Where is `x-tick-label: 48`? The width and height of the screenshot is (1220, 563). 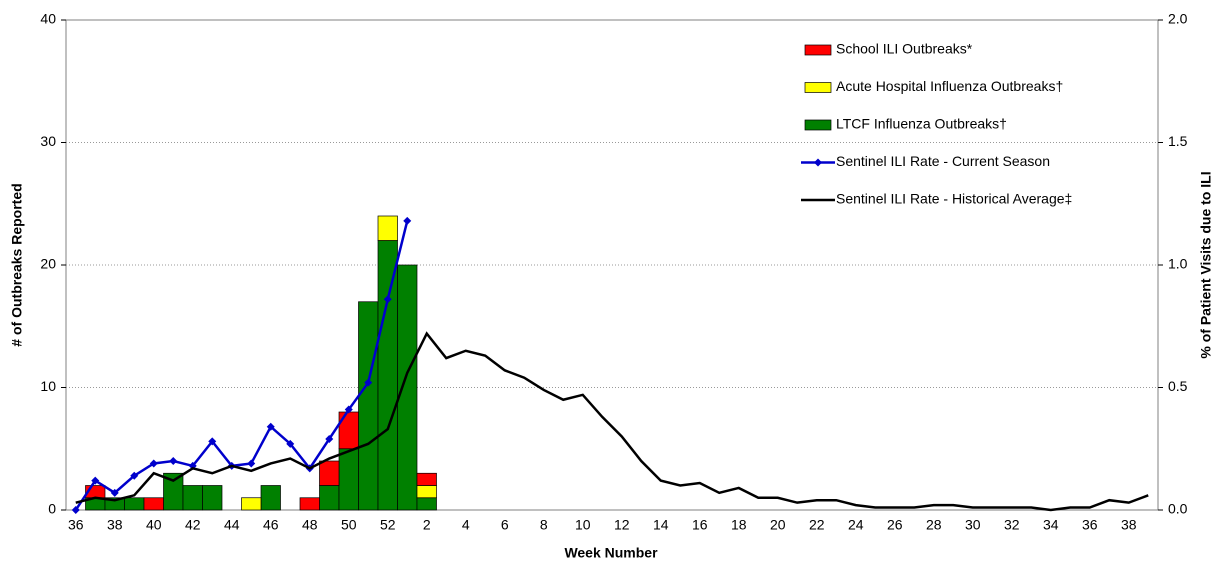 x-tick-label: 48 is located at coordinates (310, 525).